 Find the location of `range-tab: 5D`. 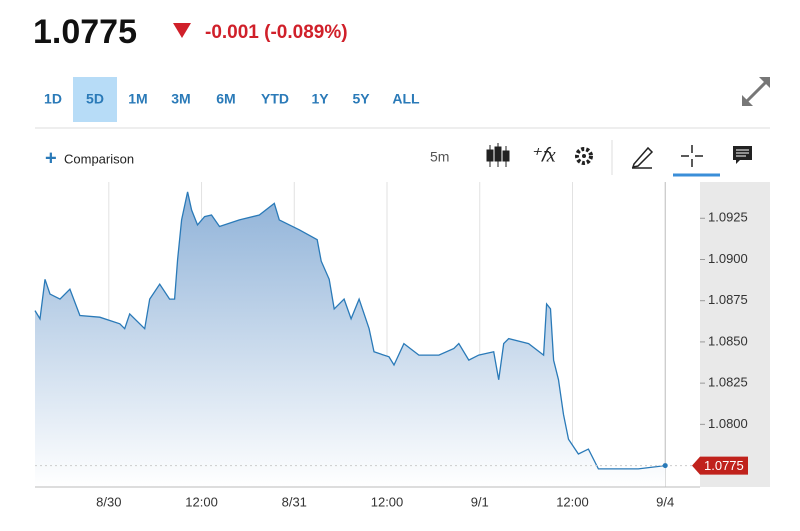

range-tab: 5D is located at coordinates (95, 99).